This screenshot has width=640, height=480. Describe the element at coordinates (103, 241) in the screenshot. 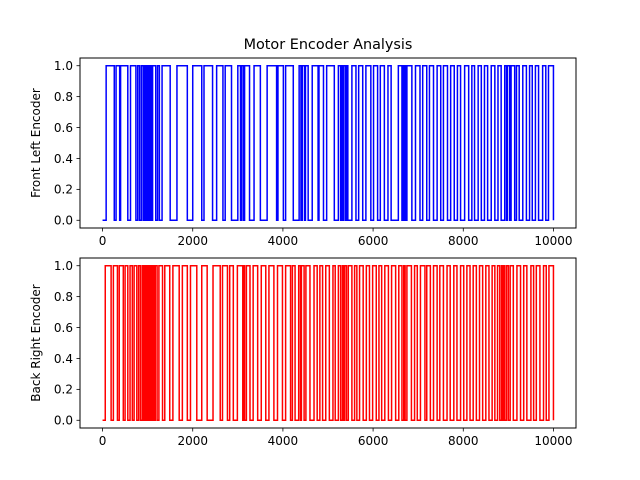

I see `x-tick-label-front-left: 0` at that location.